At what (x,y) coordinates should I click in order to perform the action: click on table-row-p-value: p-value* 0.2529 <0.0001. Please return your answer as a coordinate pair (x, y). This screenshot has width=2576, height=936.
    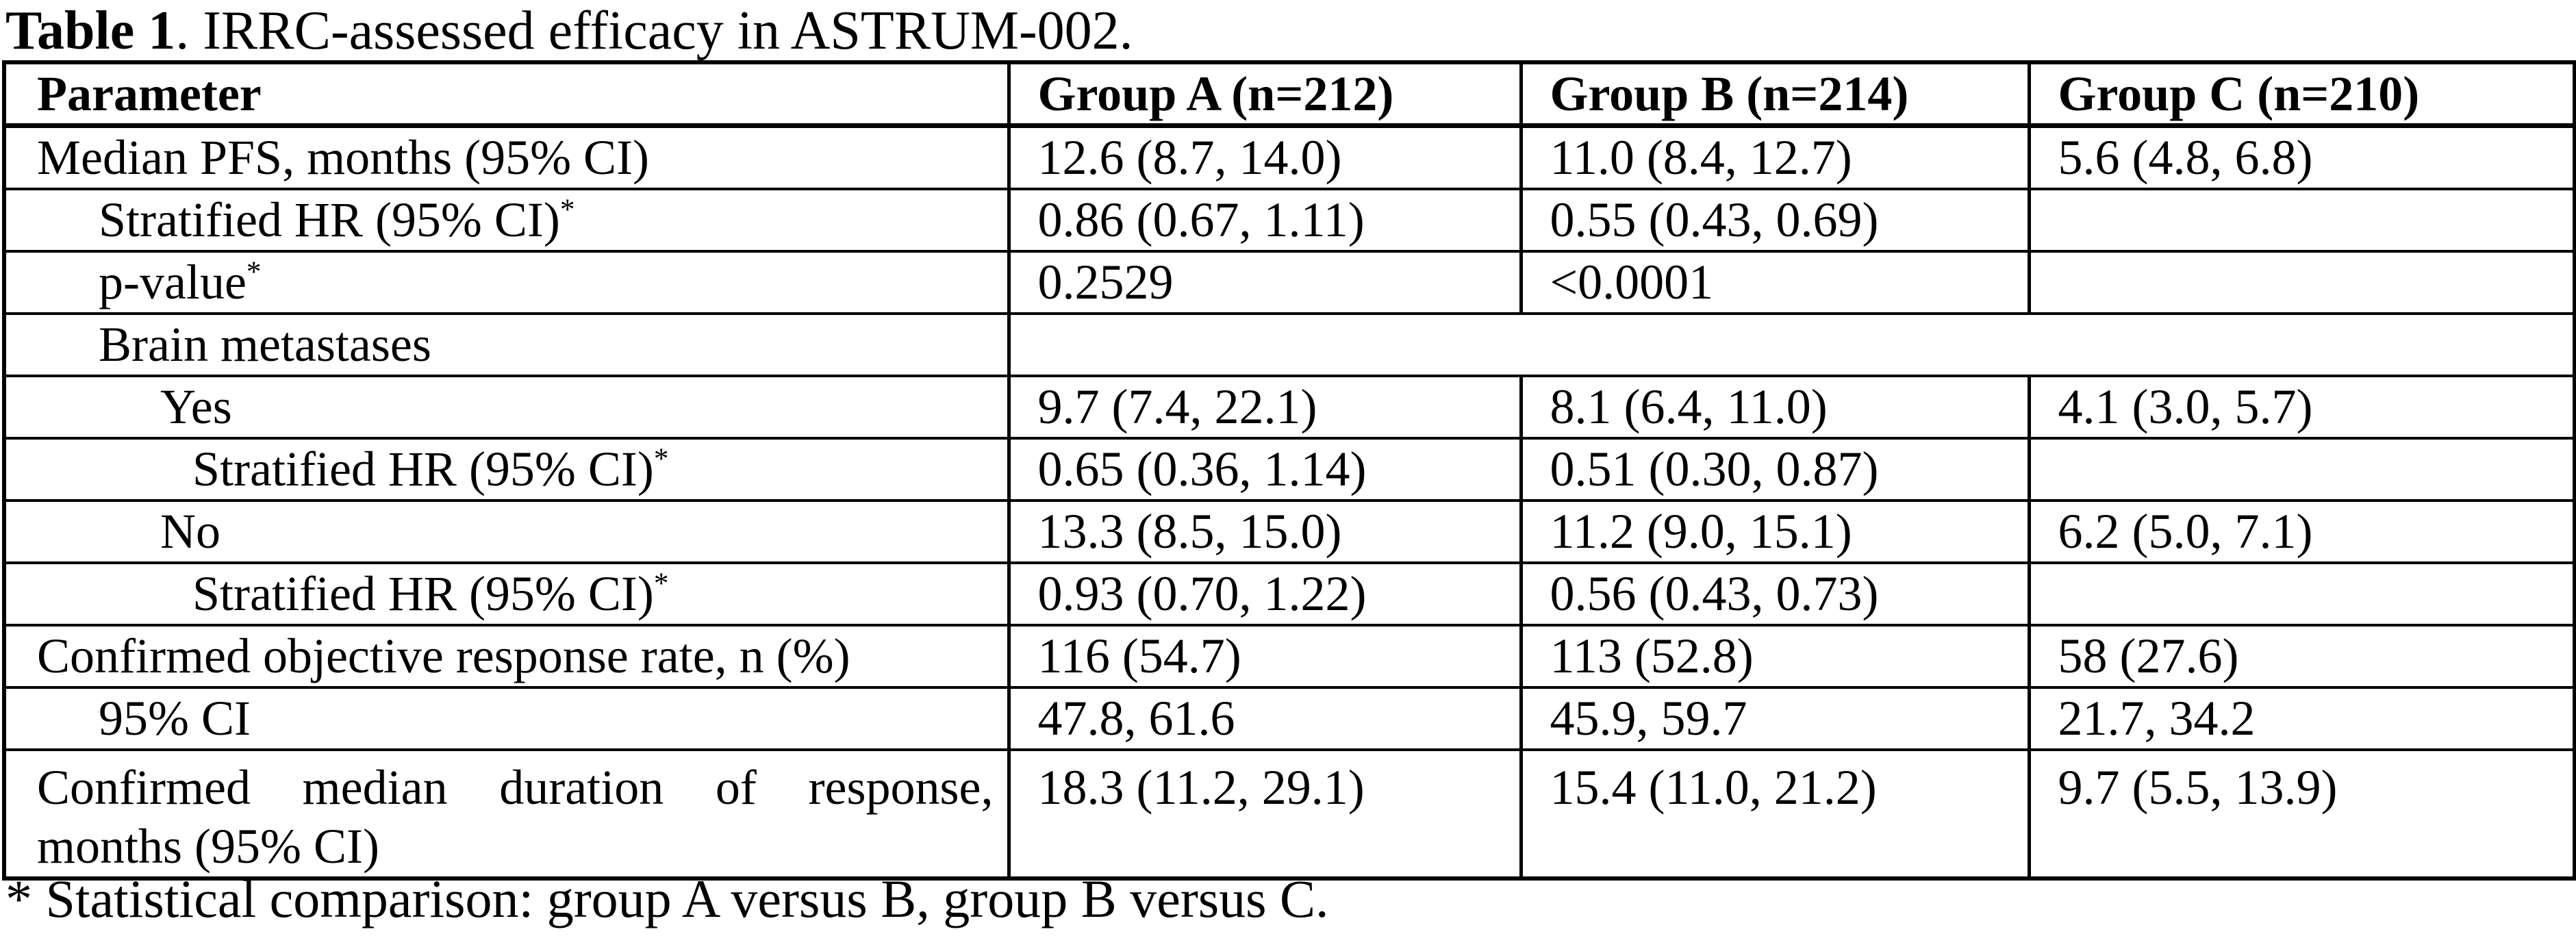
    Looking at the image, I should click on (1289, 282).